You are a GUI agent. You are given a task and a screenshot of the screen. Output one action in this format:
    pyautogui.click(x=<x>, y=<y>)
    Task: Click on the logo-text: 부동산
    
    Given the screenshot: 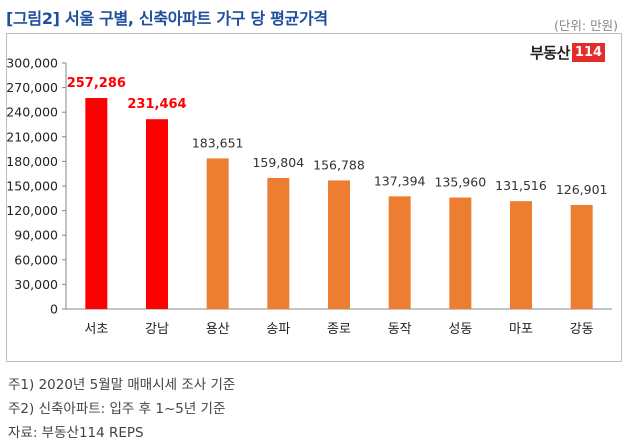 What is the action you would take?
    pyautogui.click(x=550, y=52)
    